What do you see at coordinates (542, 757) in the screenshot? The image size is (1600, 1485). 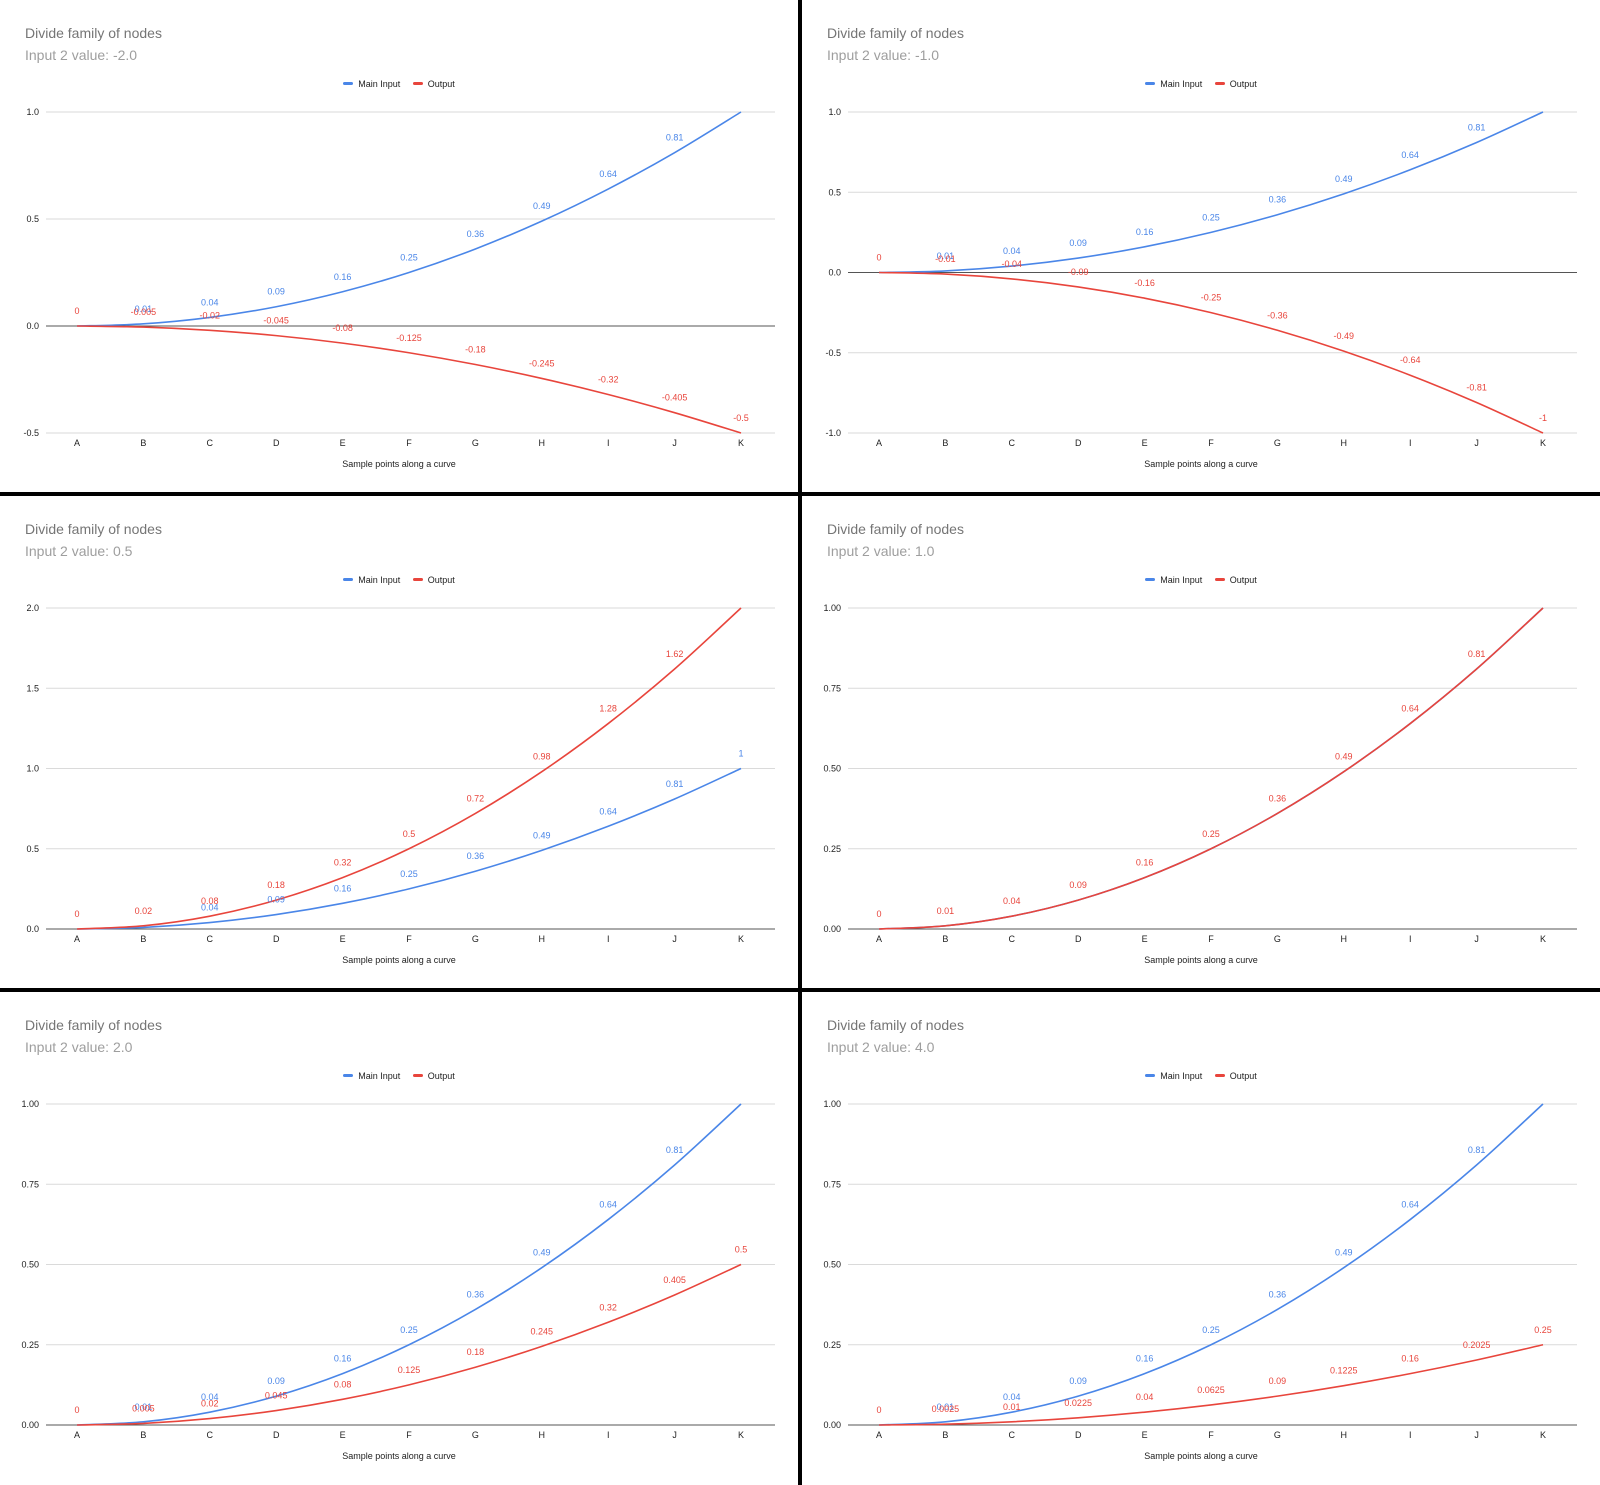 I see `data-label-output: 0.98` at bounding box center [542, 757].